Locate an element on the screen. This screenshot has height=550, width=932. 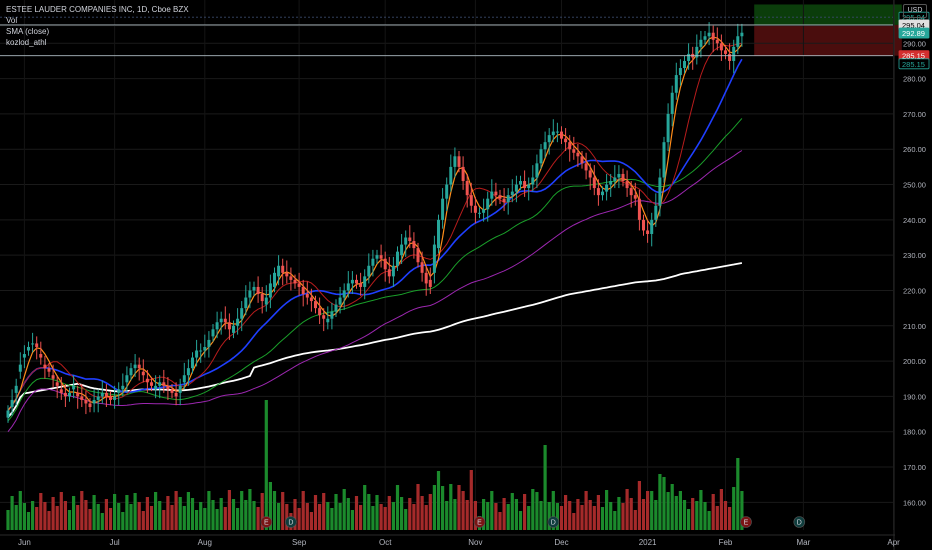
price-tag-label: 292.89 is located at coordinates (913, 33).